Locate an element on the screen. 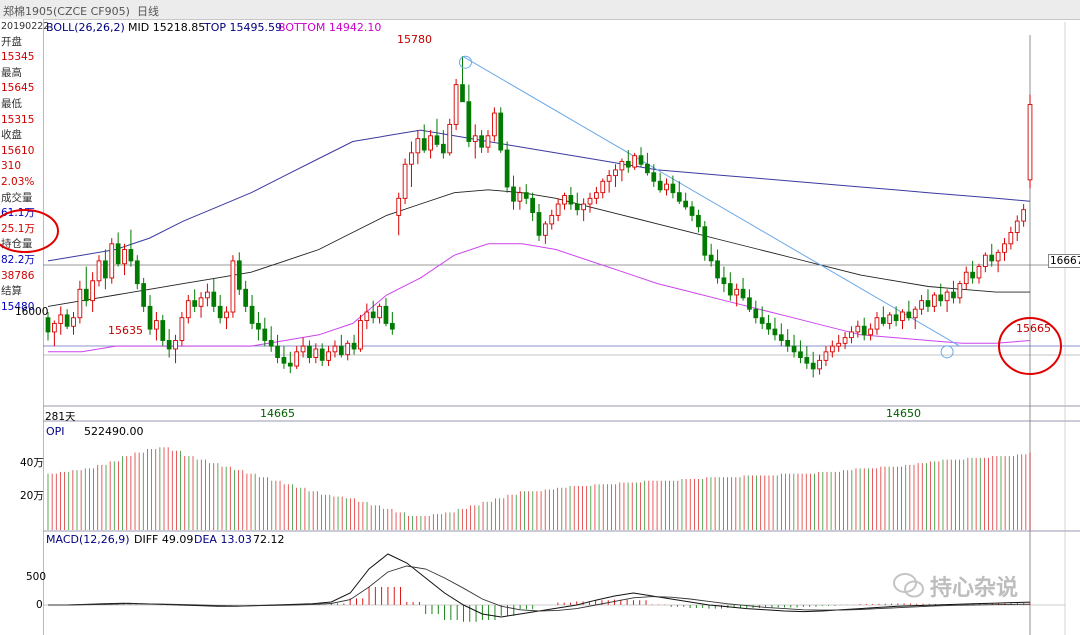 This screenshot has width=1080, height=635. y-axis-16000: 16000 is located at coordinates (32, 312).